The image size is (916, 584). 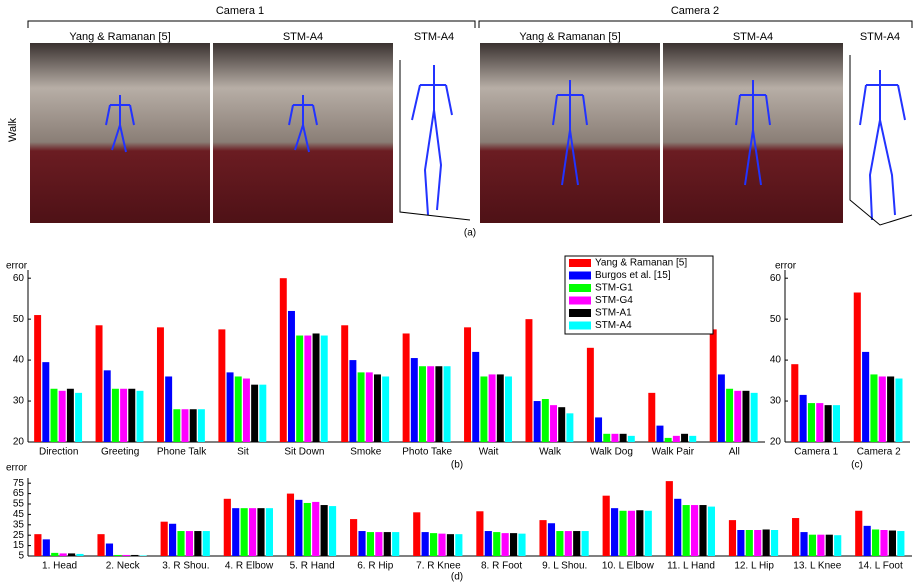 What do you see at coordinates (19, 401) in the screenshot?
I see `y-tick-label: 30` at bounding box center [19, 401].